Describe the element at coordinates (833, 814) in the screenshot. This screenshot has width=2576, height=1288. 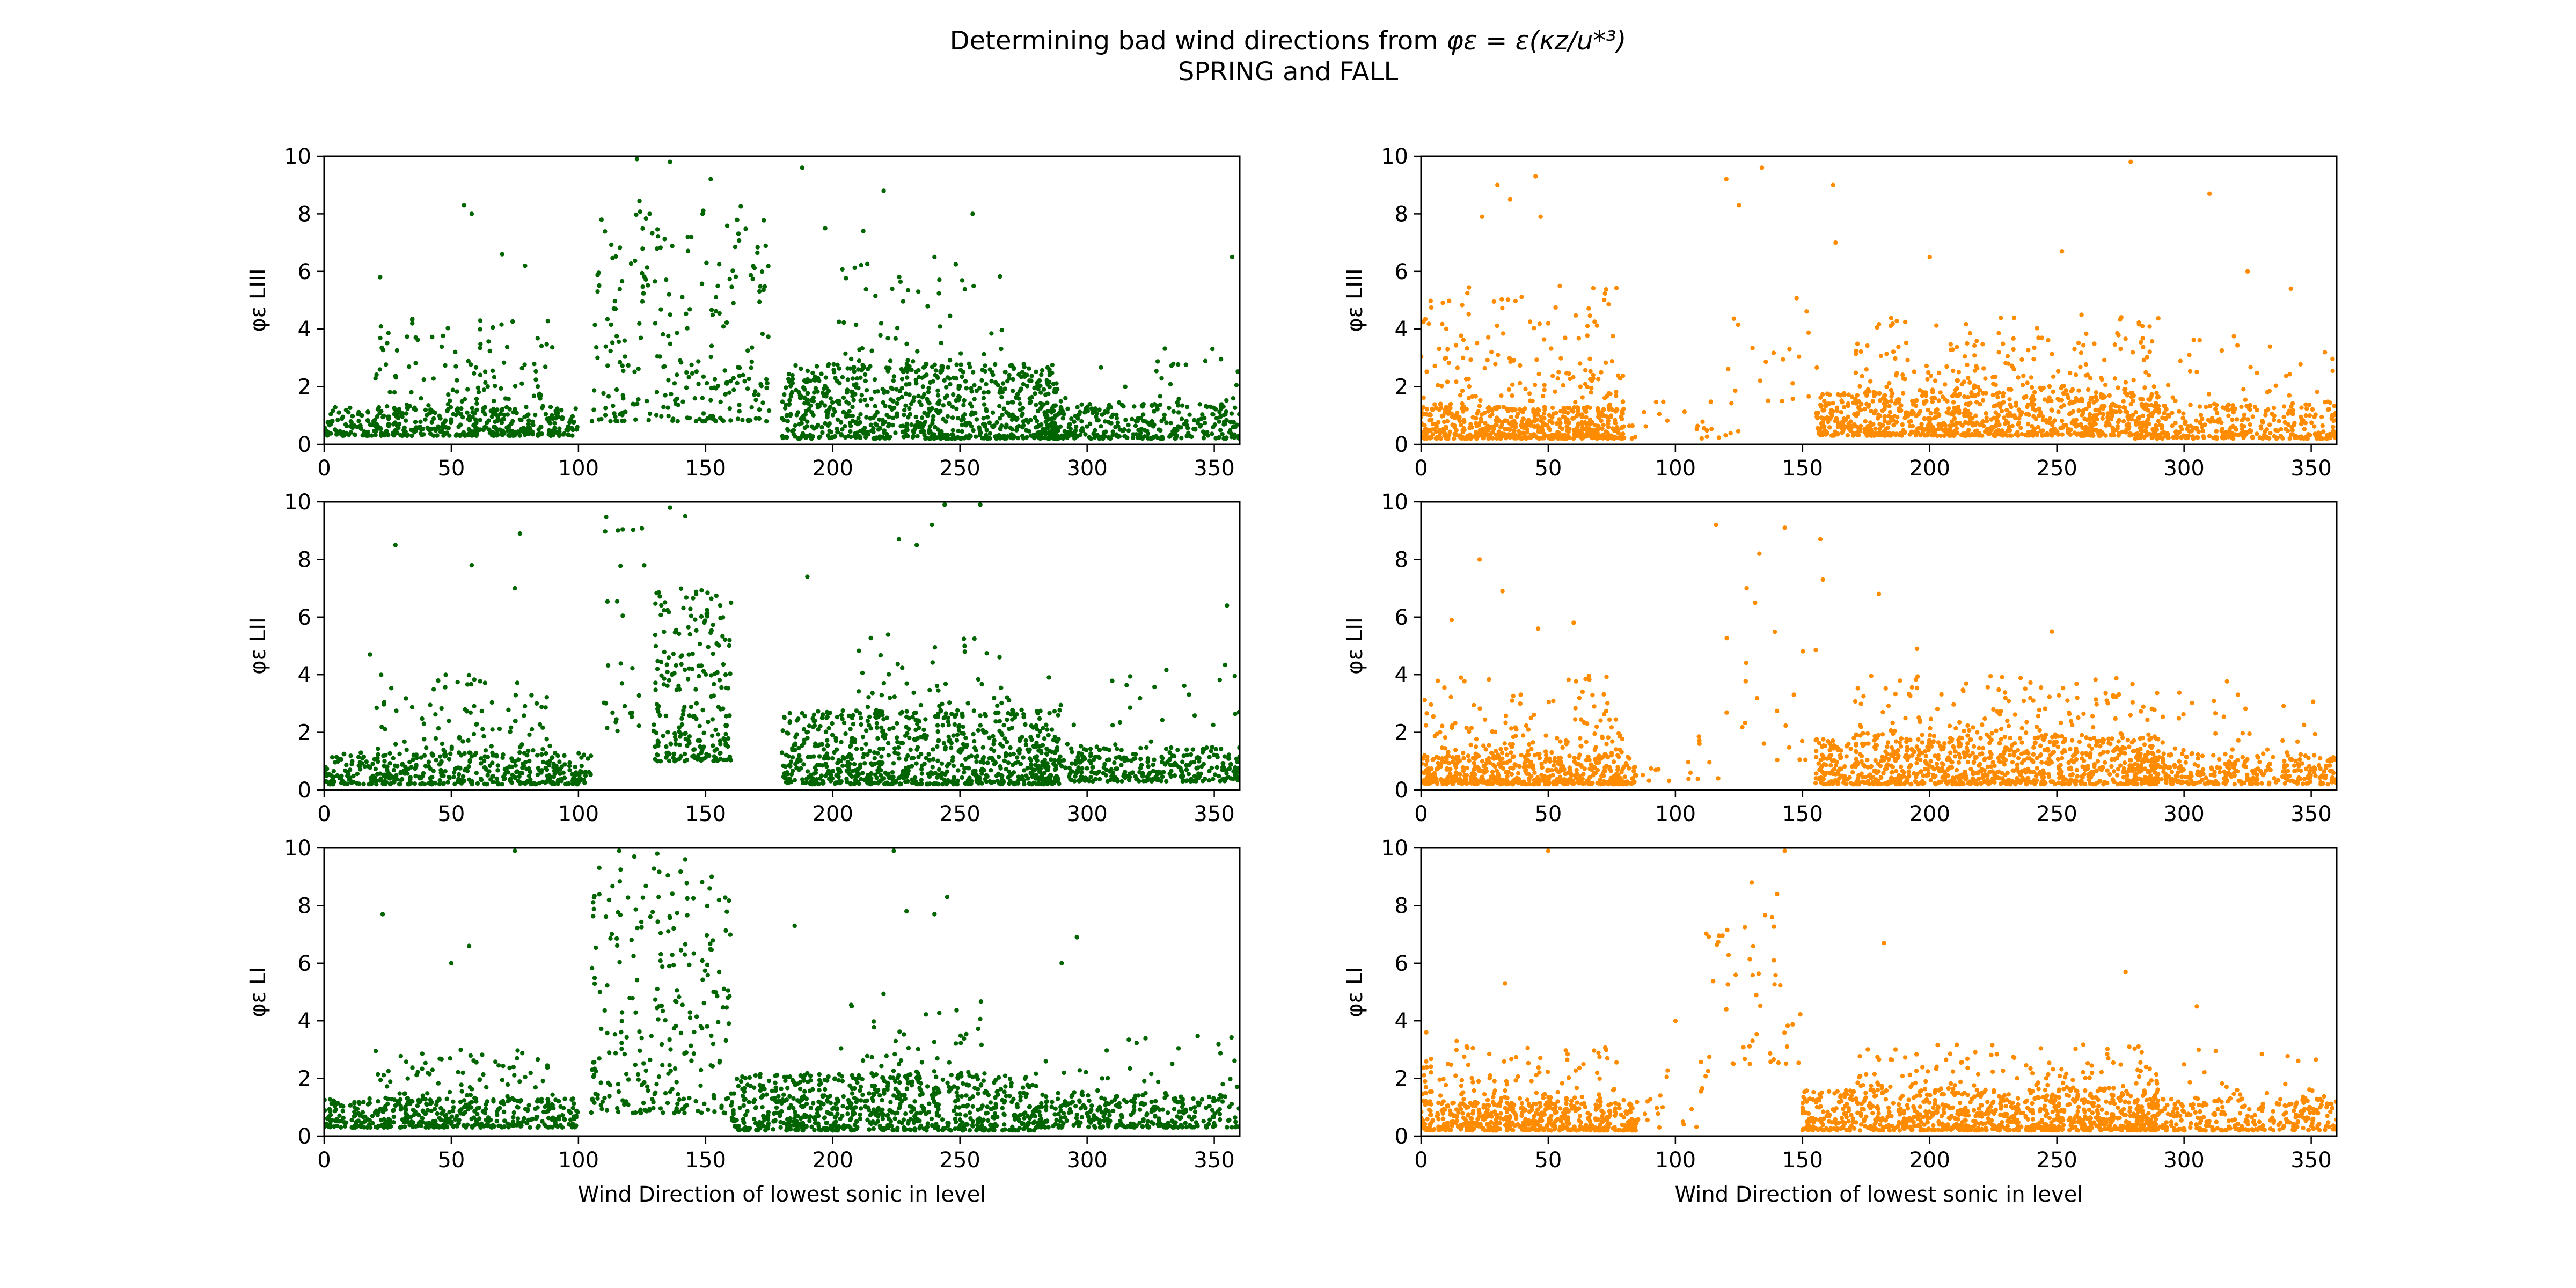
I see `x-tick-label: 200` at that location.